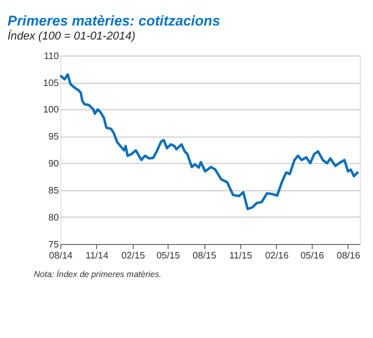  Describe the element at coordinates (277, 255) in the screenshot. I see `x-tick-label: 02/16` at that location.